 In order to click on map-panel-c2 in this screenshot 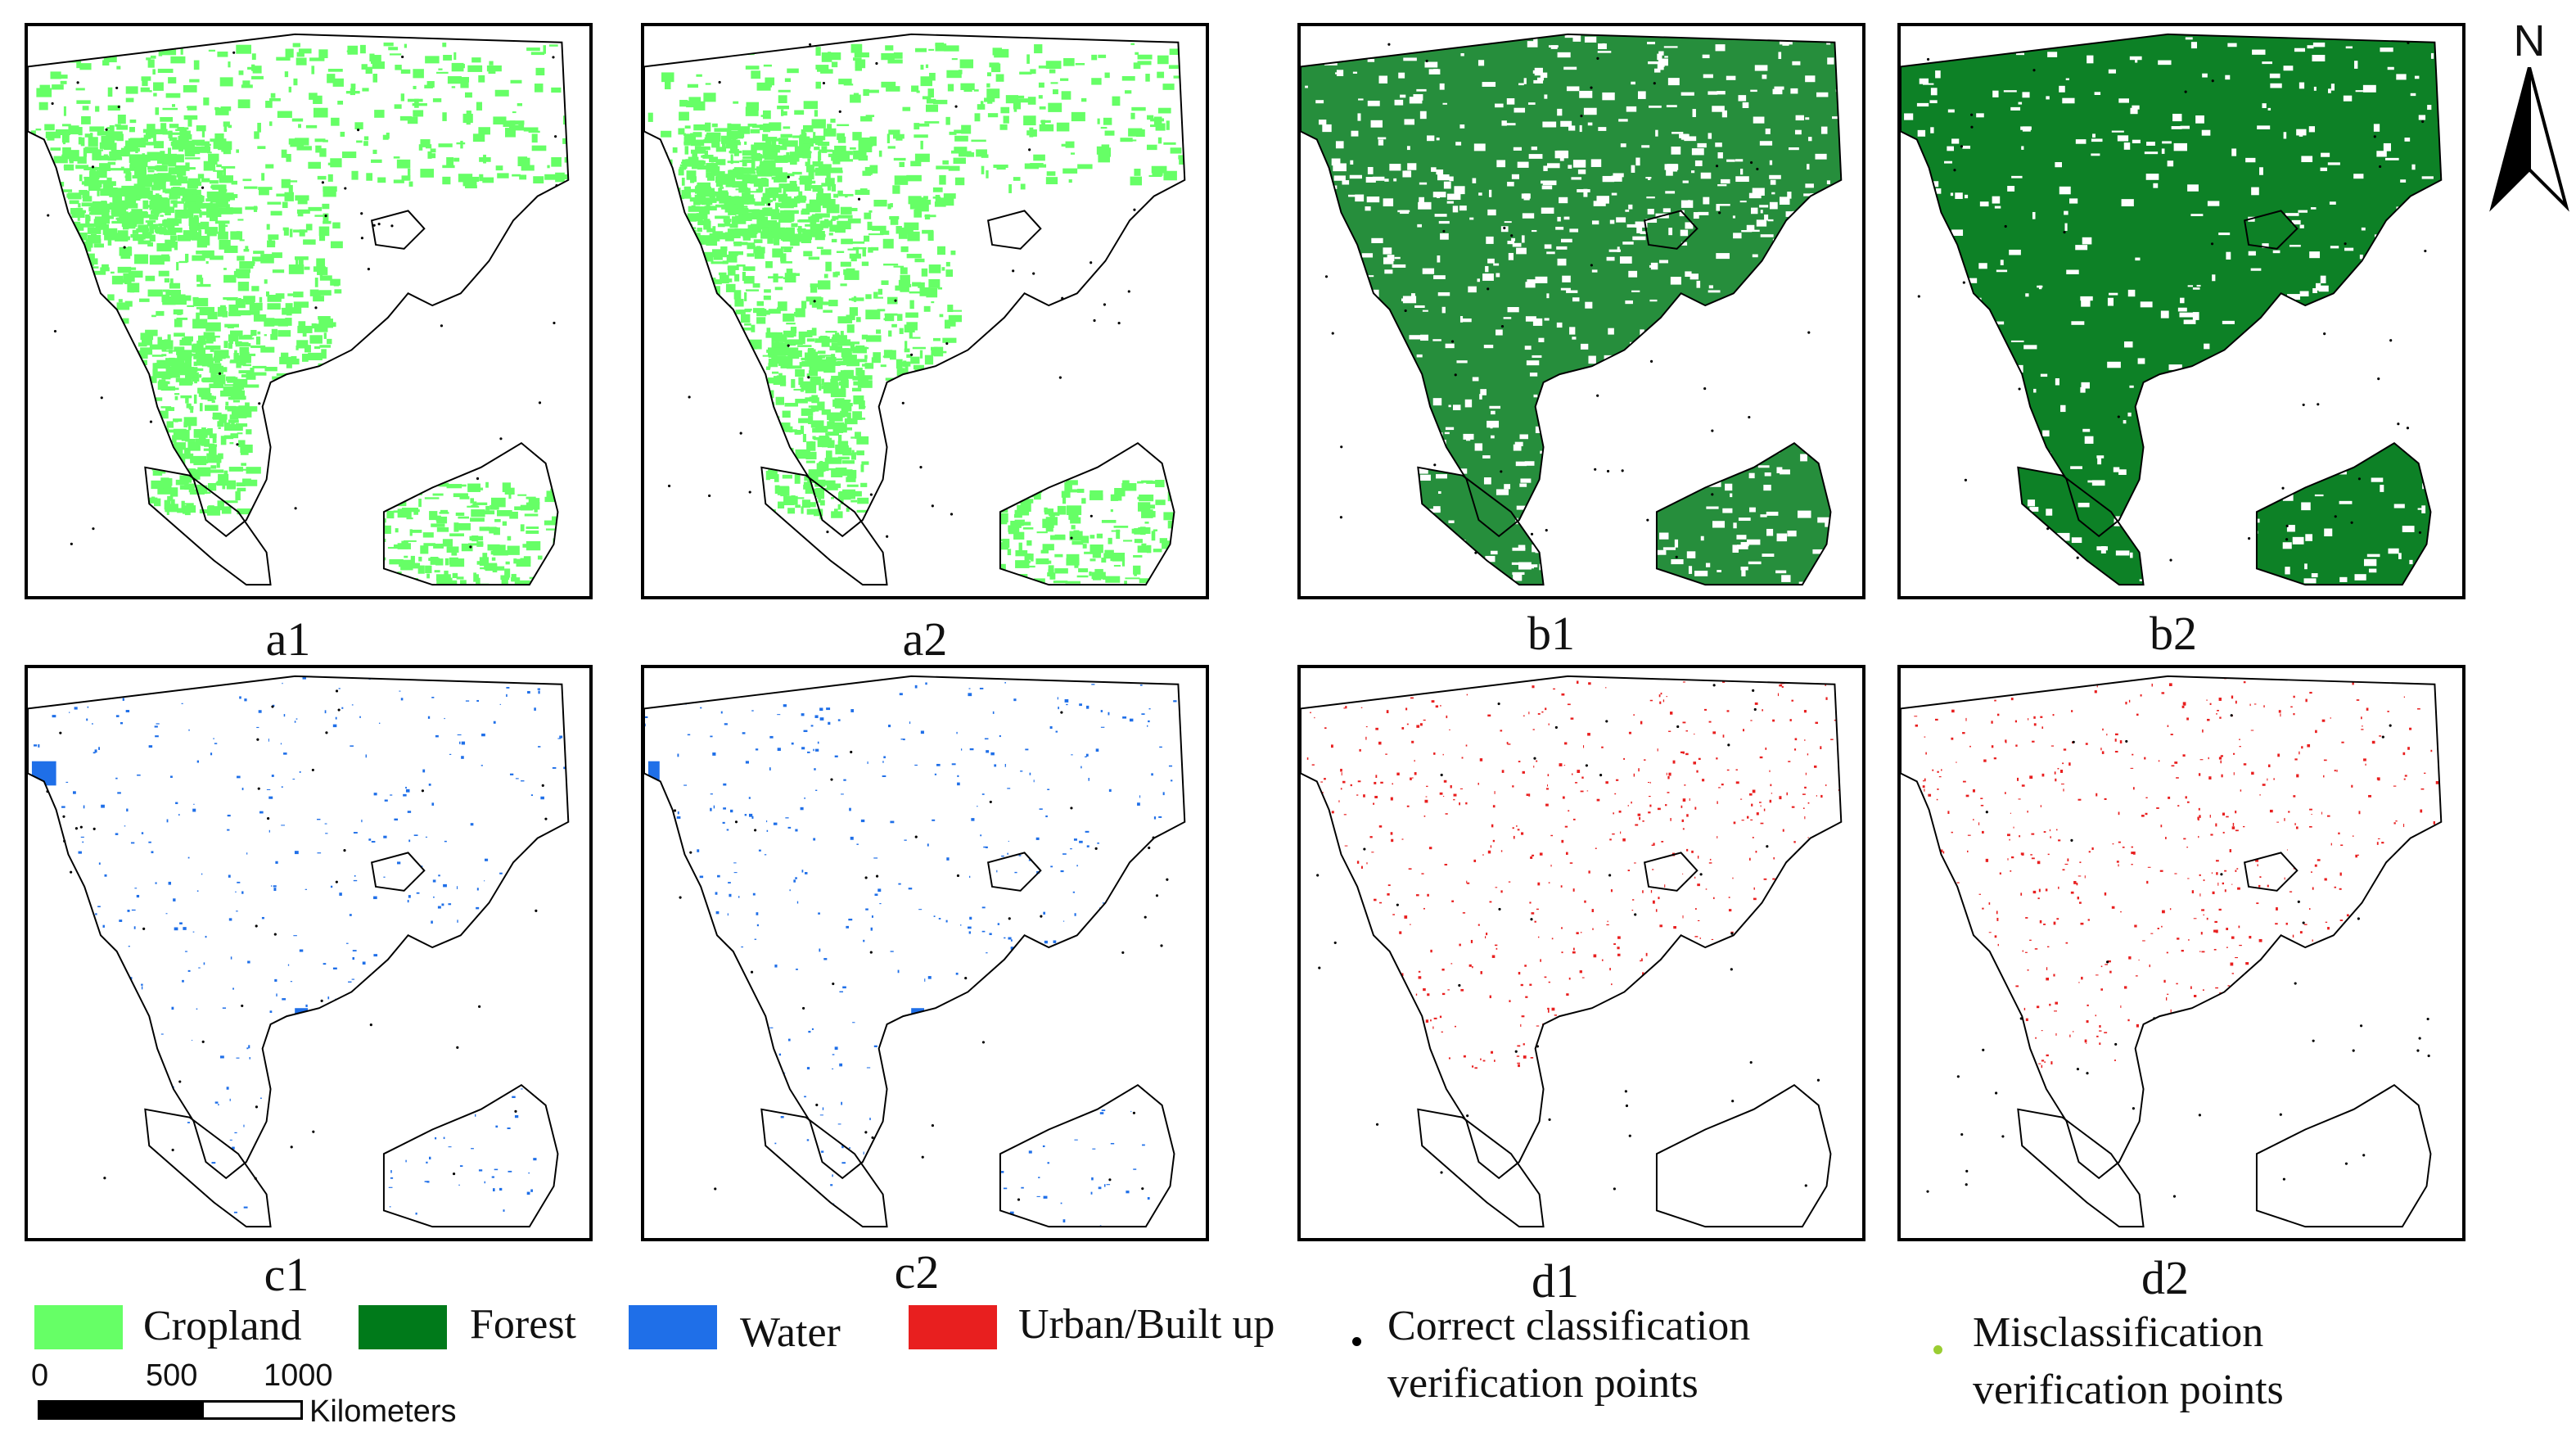, I will do `click(925, 953)`.